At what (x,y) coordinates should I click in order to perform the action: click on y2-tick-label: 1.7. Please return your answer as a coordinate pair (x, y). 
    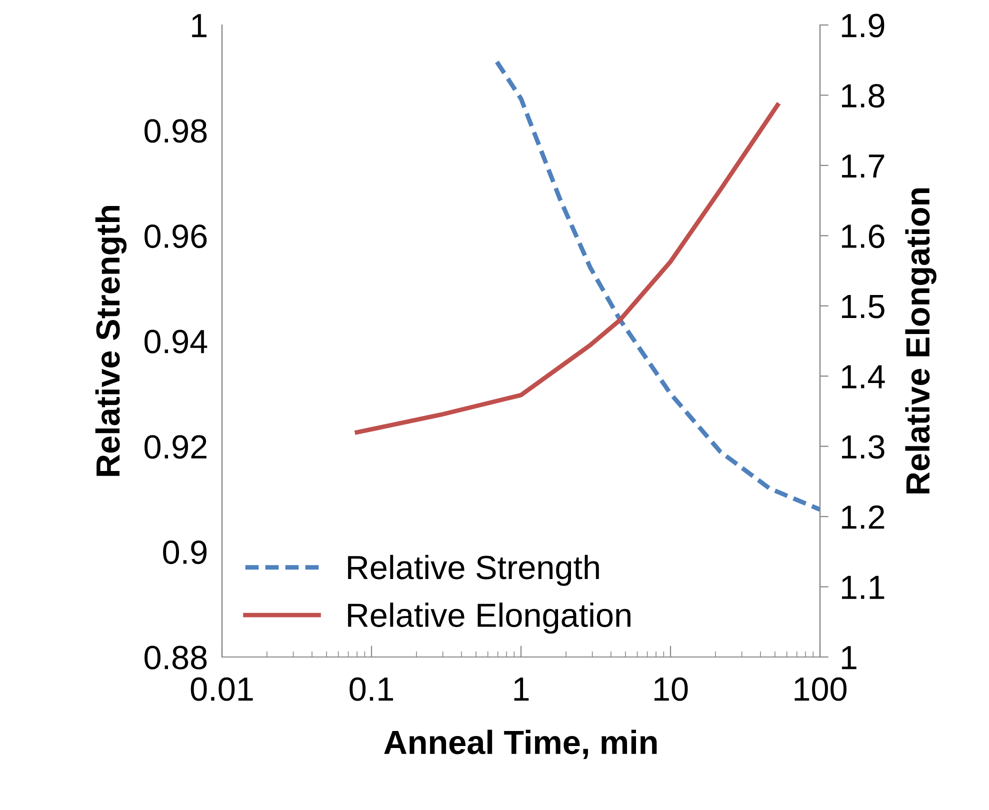
    Looking at the image, I should click on (863, 166).